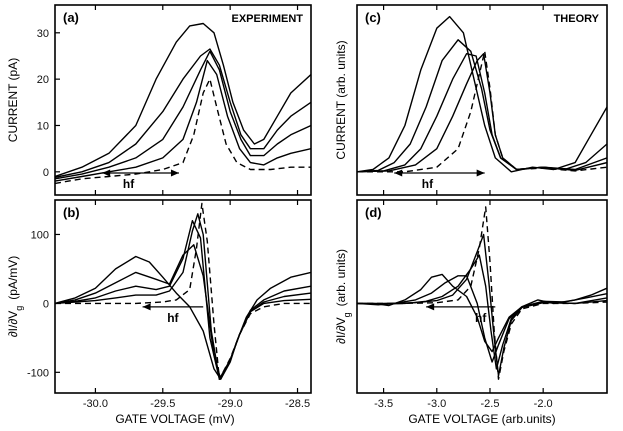  I want to click on x-tick-label: -29.5, so click(162, 404).